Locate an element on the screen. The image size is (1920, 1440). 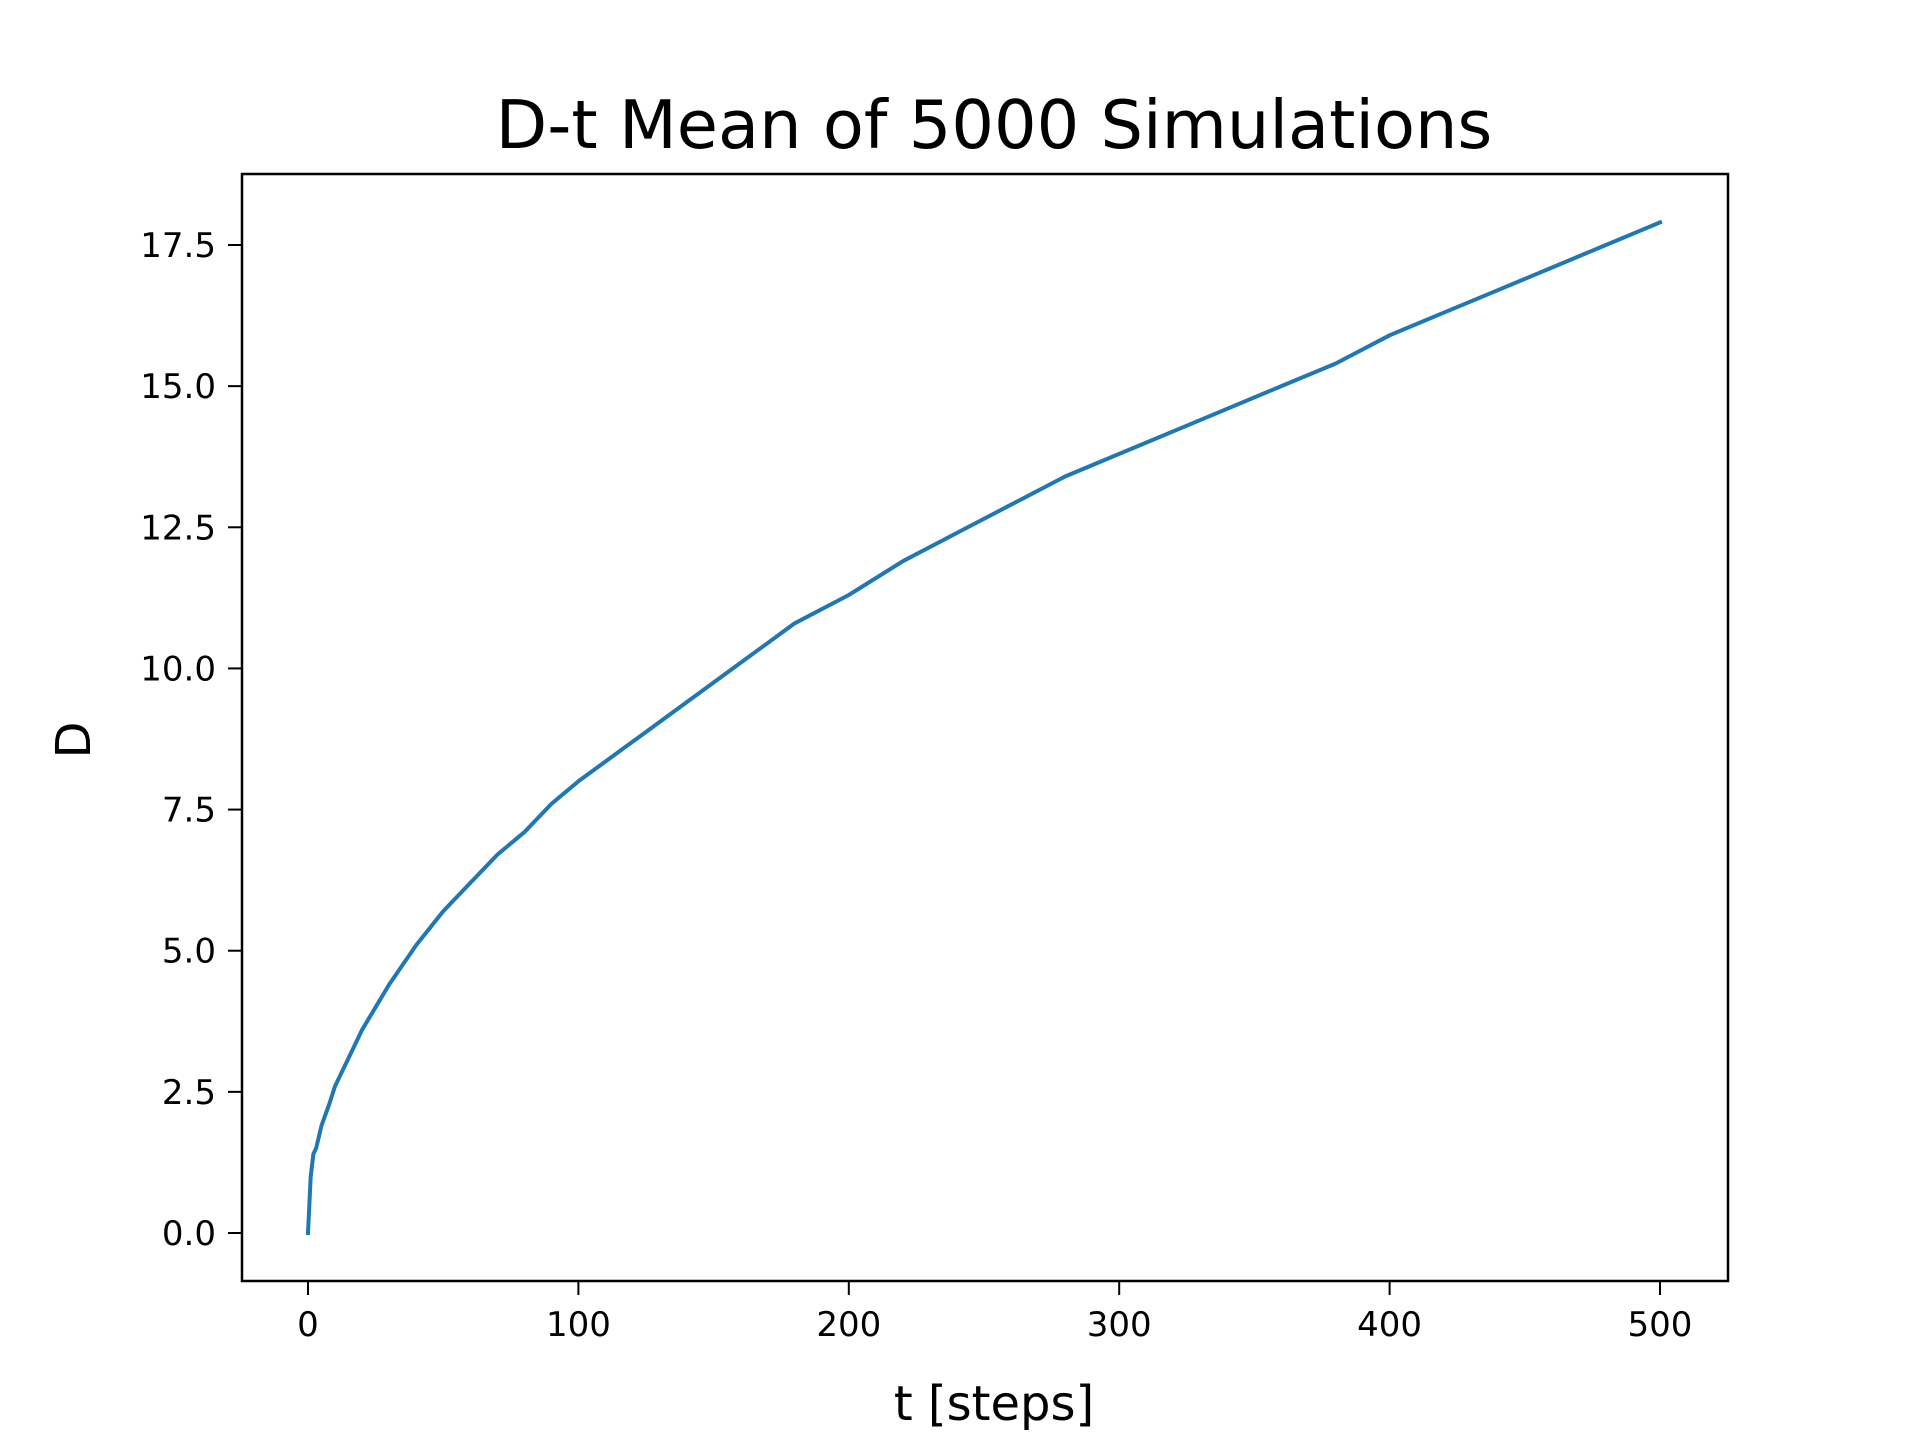
y-tick-label: 7.5 is located at coordinates (189, 811).